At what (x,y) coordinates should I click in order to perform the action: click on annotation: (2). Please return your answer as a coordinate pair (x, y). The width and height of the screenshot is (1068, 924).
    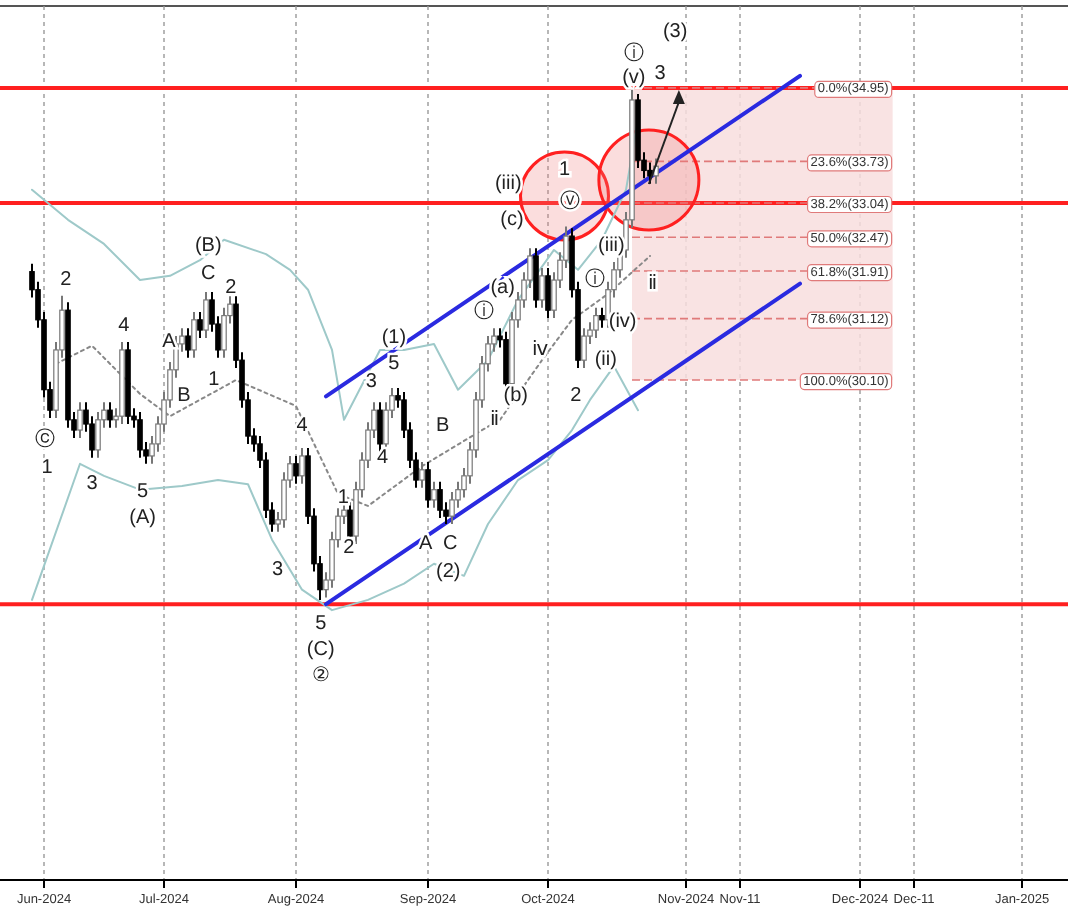
    Looking at the image, I should click on (448, 572).